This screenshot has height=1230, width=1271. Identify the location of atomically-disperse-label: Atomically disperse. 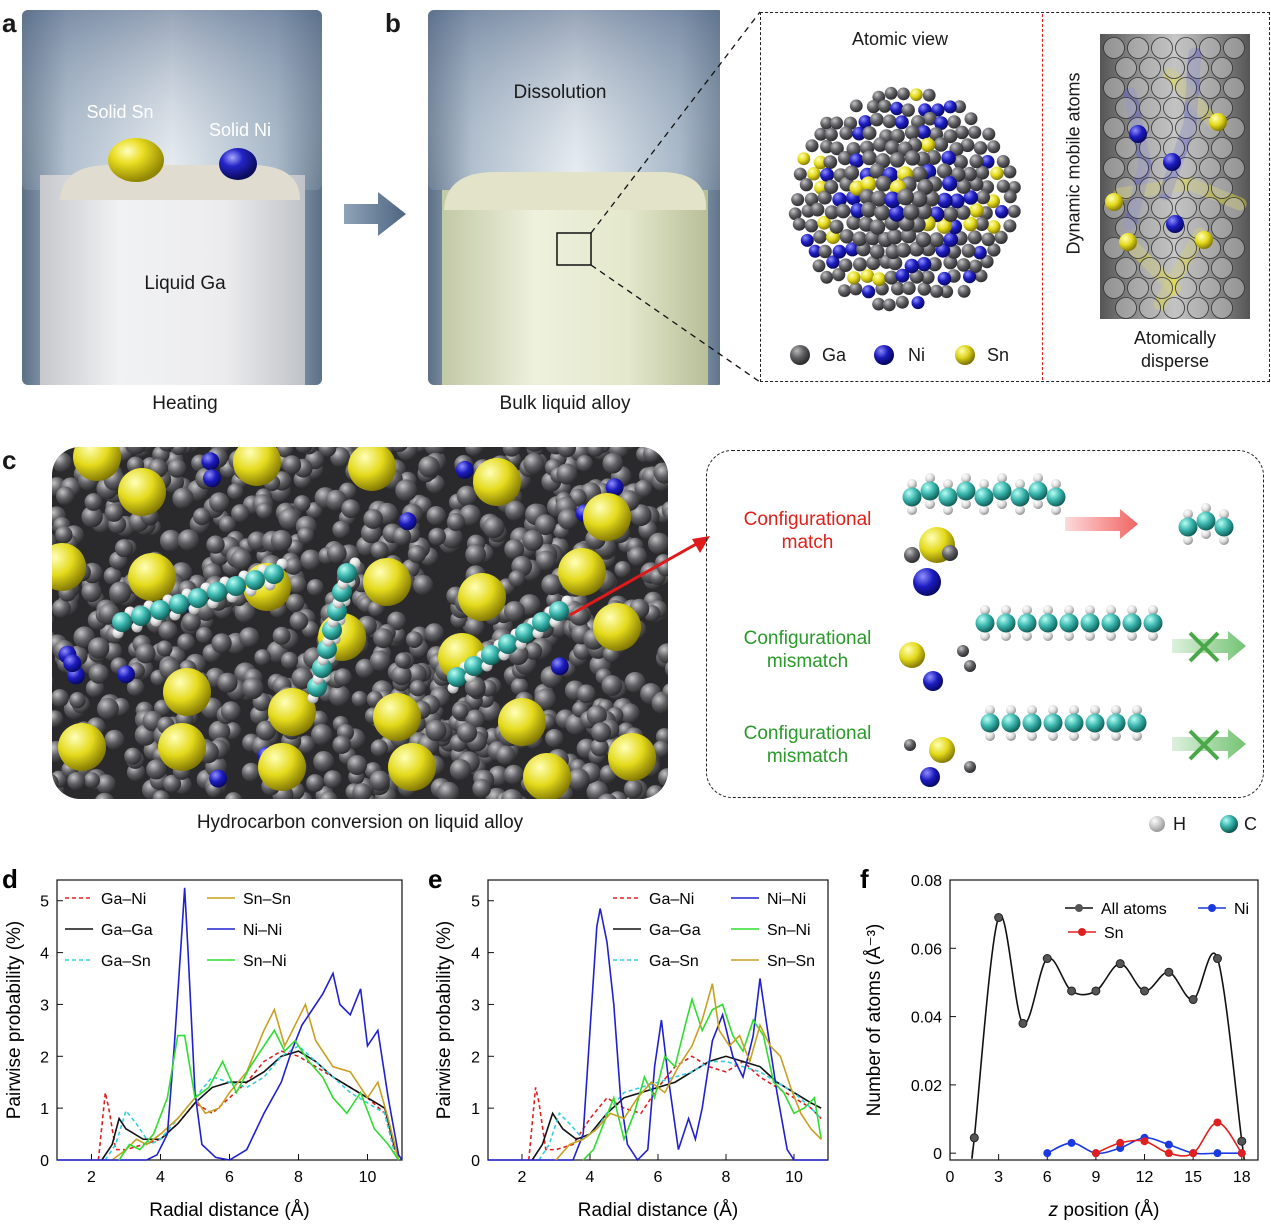
(1175, 349).